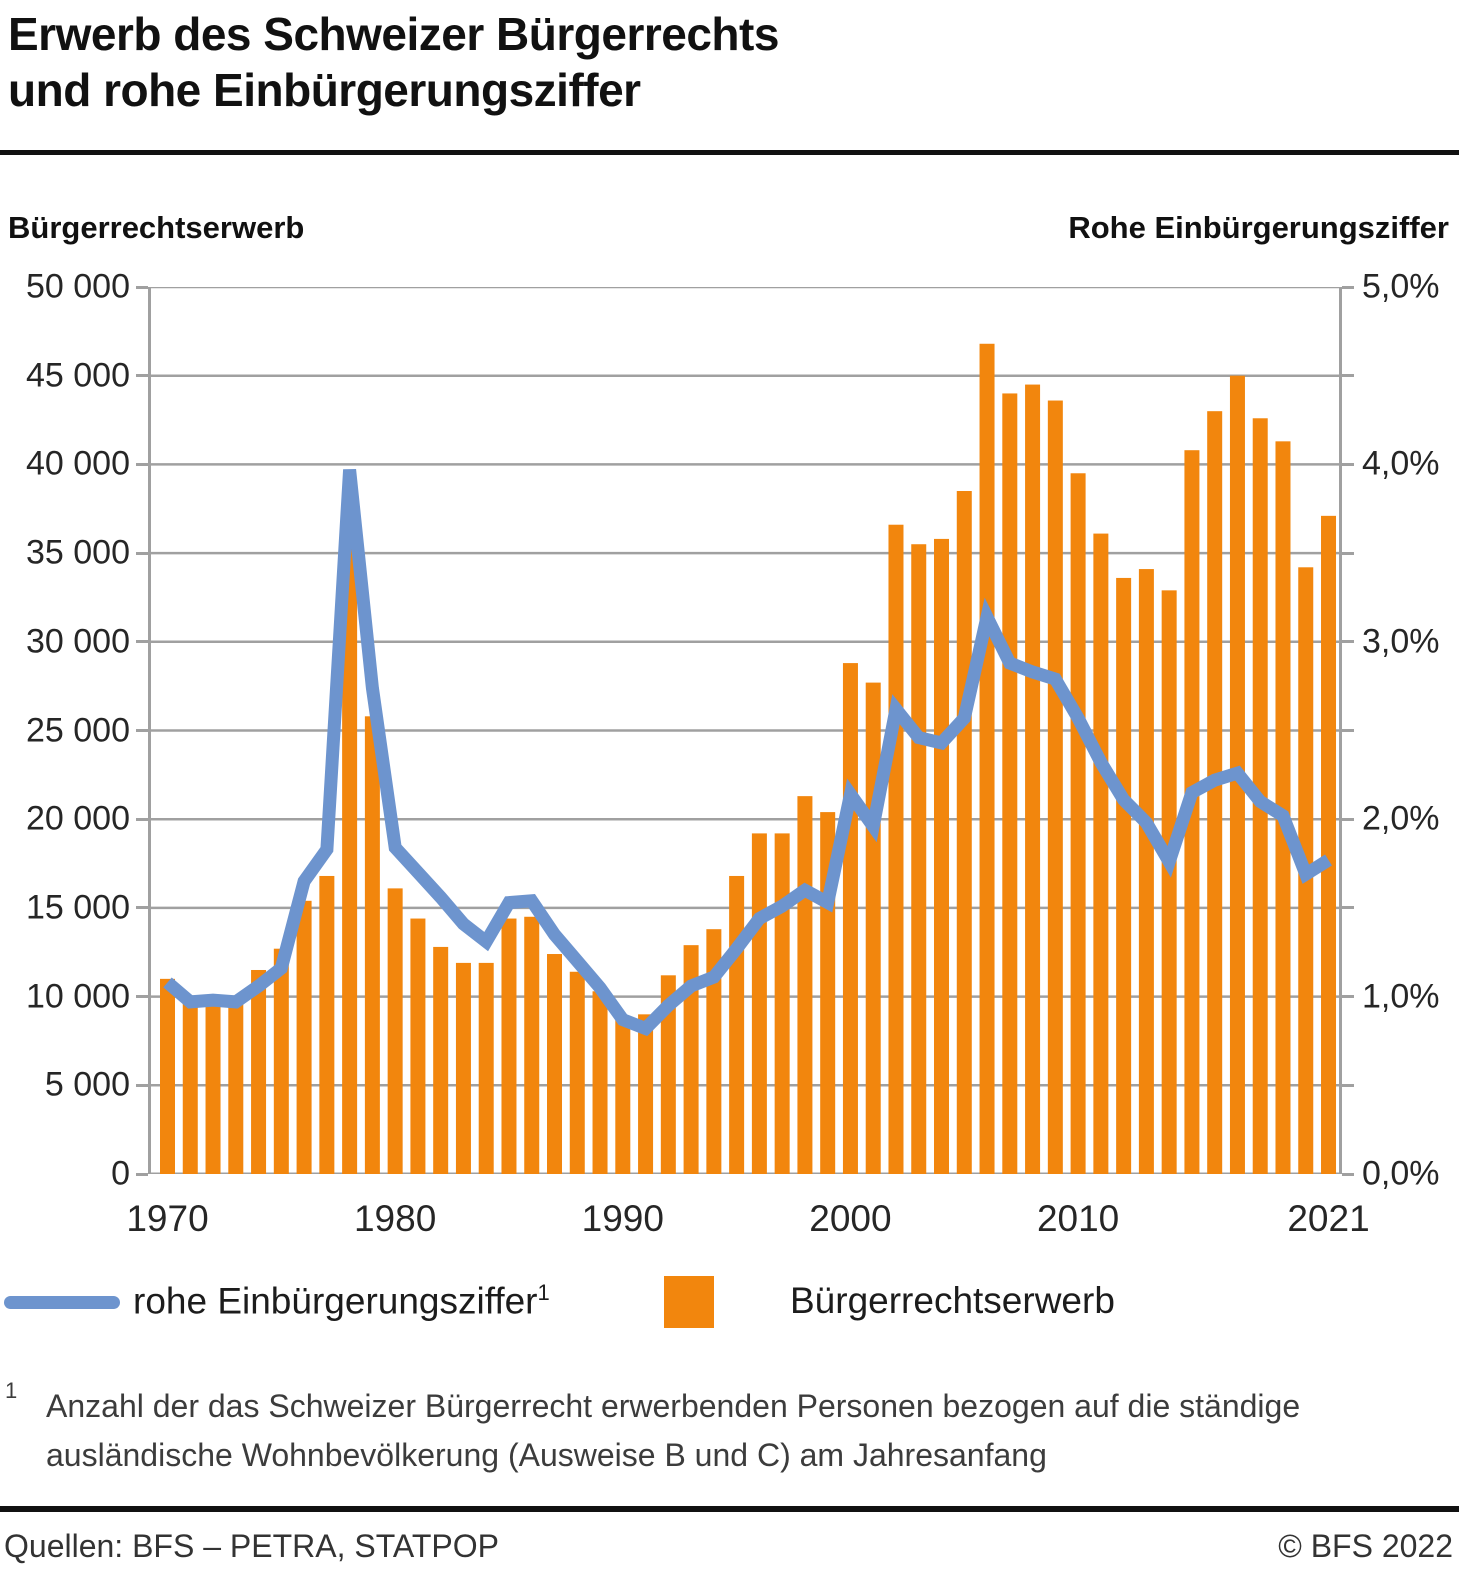 The image size is (1459, 1578). Describe the element at coordinates (805, 985) in the screenshot. I see `bar-1998` at that location.